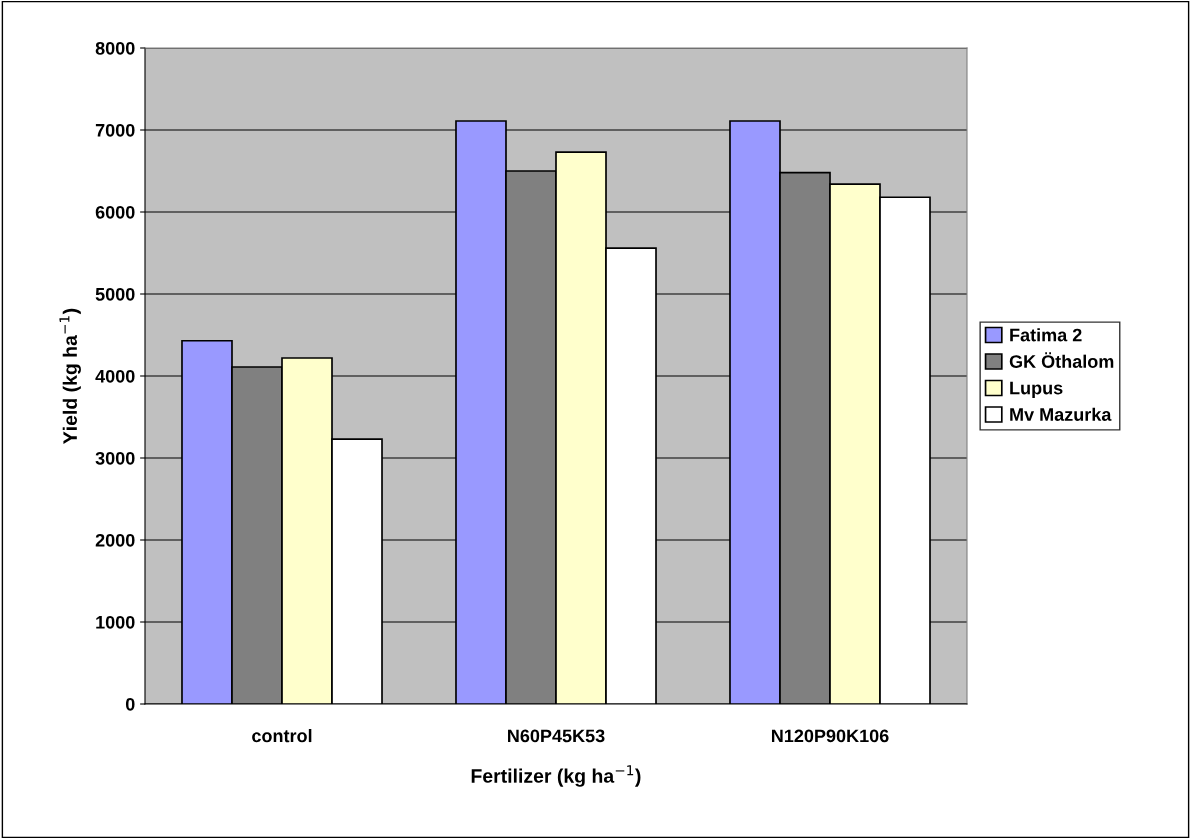 The image size is (1191, 839). Describe the element at coordinates (830, 736) in the screenshot. I see `x-tick-label: N120P90K106` at that location.